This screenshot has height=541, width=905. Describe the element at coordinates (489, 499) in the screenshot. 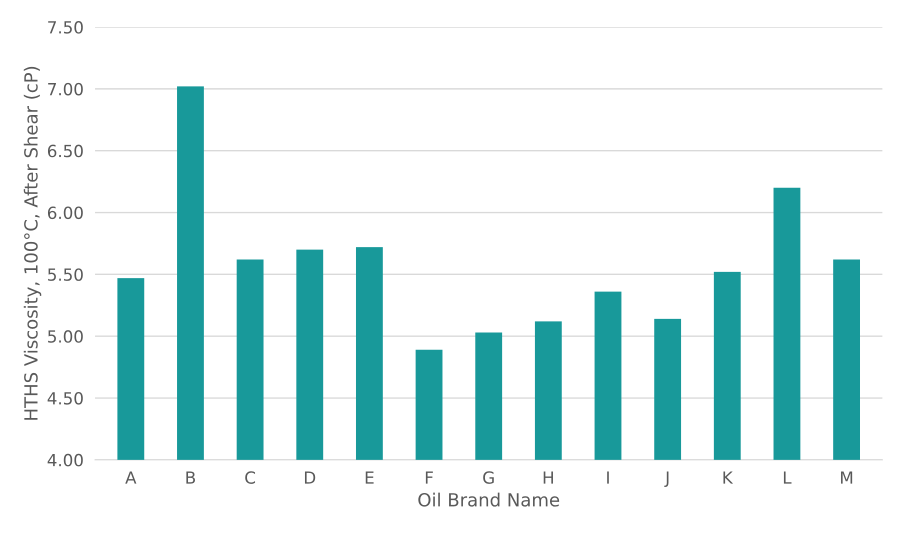

I see `x-axis-title: Oil Brand Name` at that location.